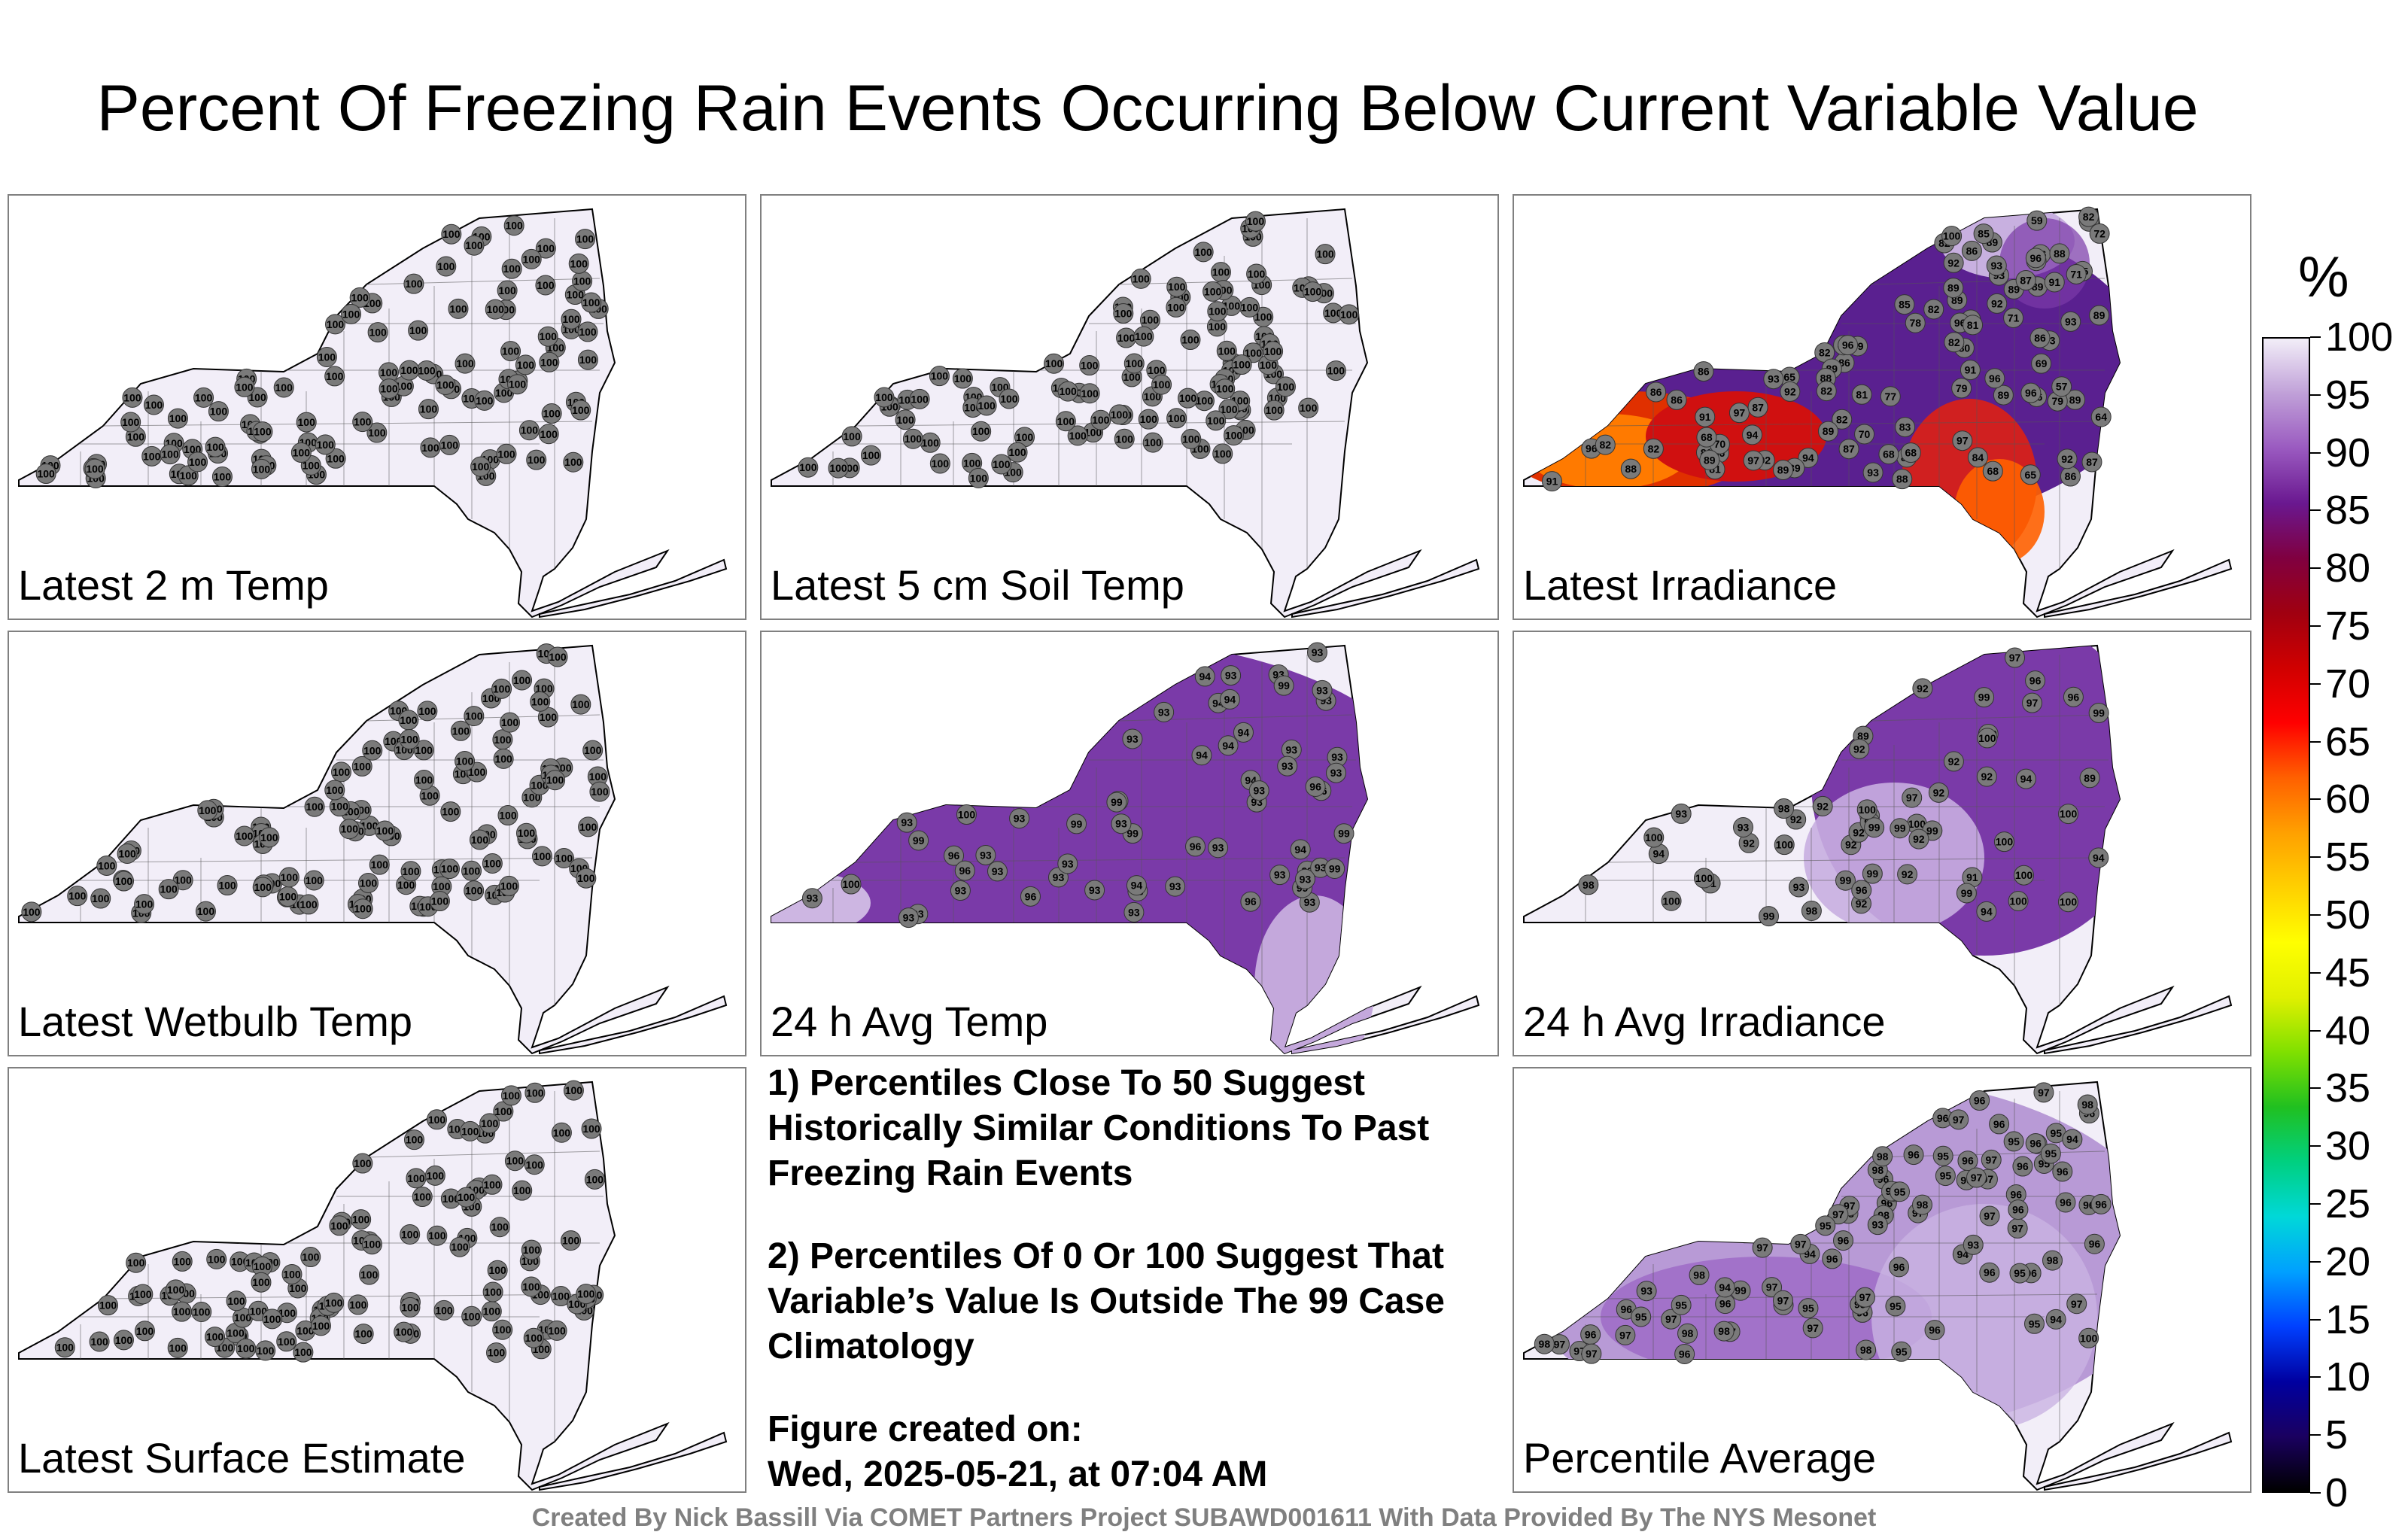 This screenshot has height=1535, width=2408. Describe the element at coordinates (1811, 911) in the screenshot. I see `station-marker: 98` at that location.